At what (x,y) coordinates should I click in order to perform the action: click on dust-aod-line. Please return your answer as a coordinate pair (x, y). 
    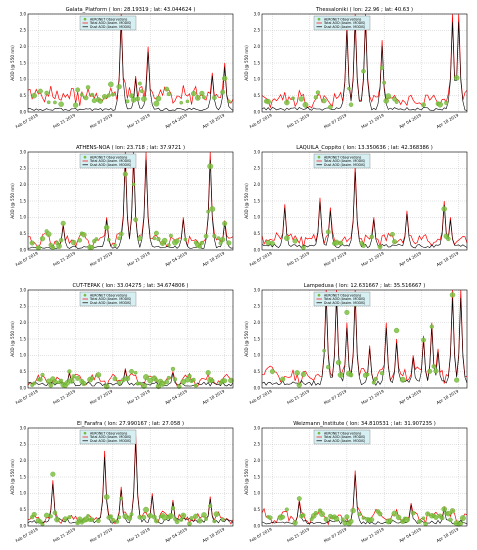
    Looking at the image, I should click on (364, 66).